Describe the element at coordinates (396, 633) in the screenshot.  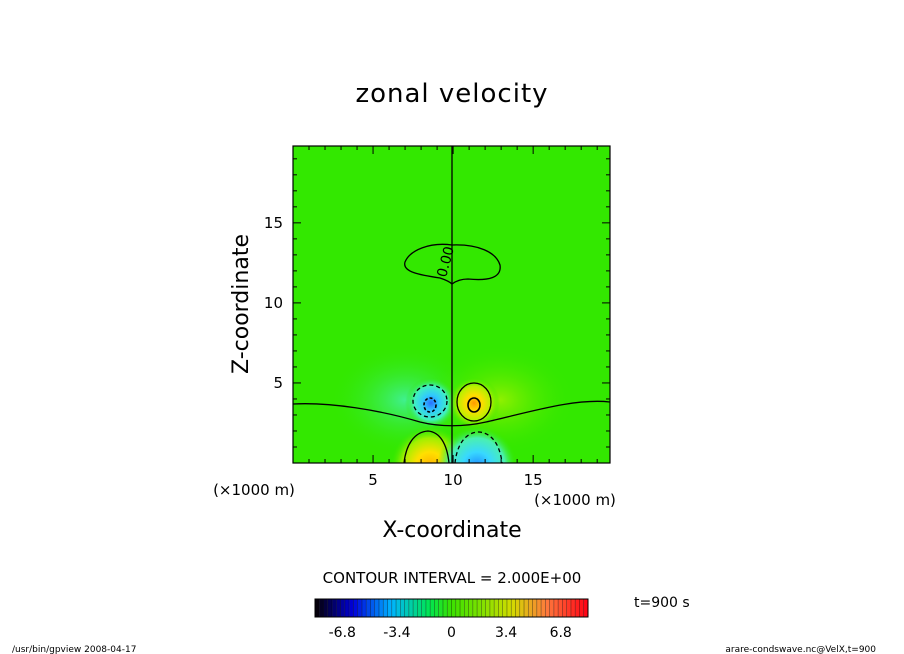
I see `colorbar-tick-label: -3.4` at that location.